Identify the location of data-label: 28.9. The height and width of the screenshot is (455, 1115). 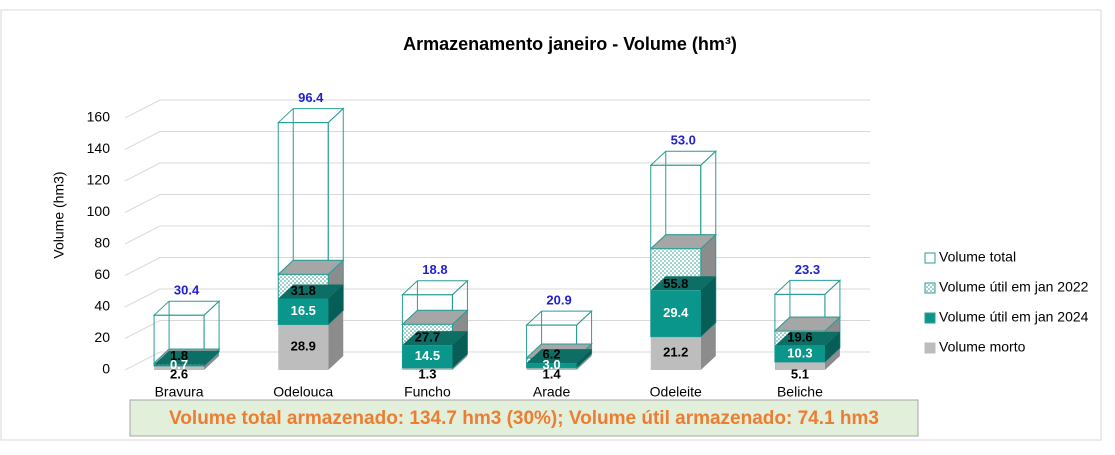
(303, 346).